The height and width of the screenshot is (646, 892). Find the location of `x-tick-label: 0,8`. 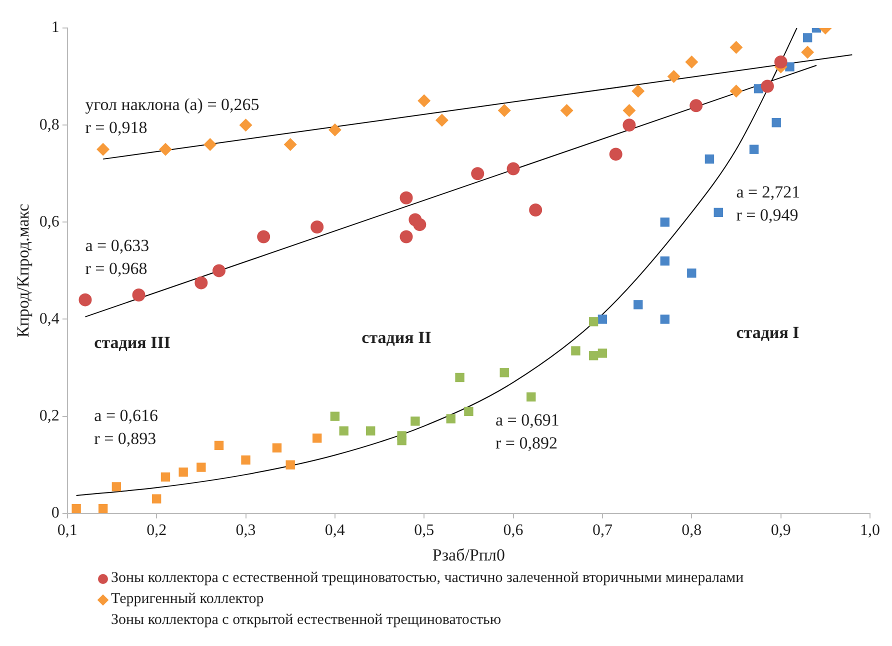

x-tick-label: 0,8 is located at coordinates (692, 531).